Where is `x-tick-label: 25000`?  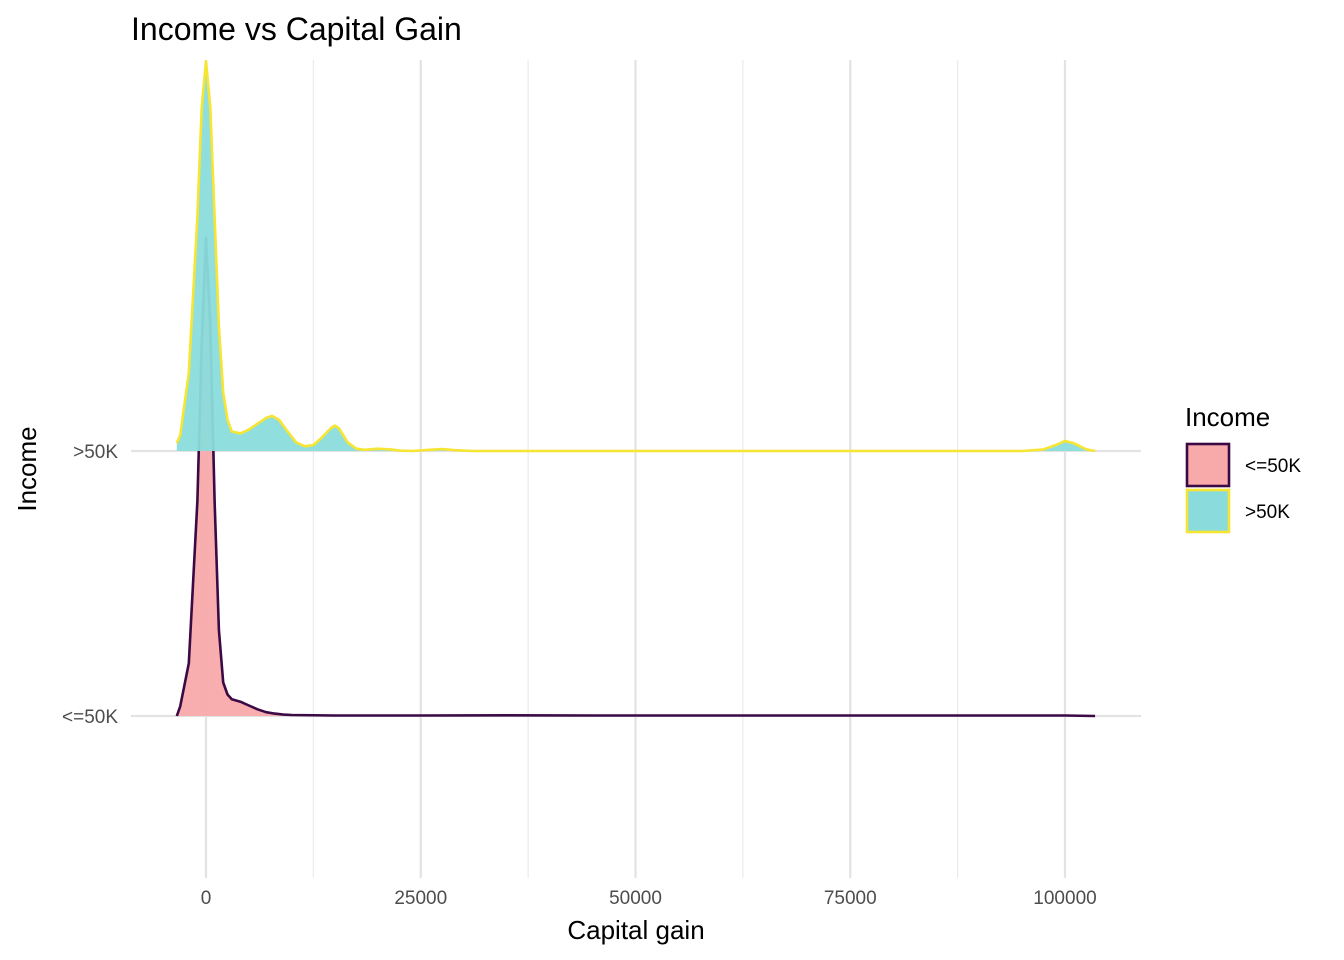 x-tick-label: 25000 is located at coordinates (420, 898).